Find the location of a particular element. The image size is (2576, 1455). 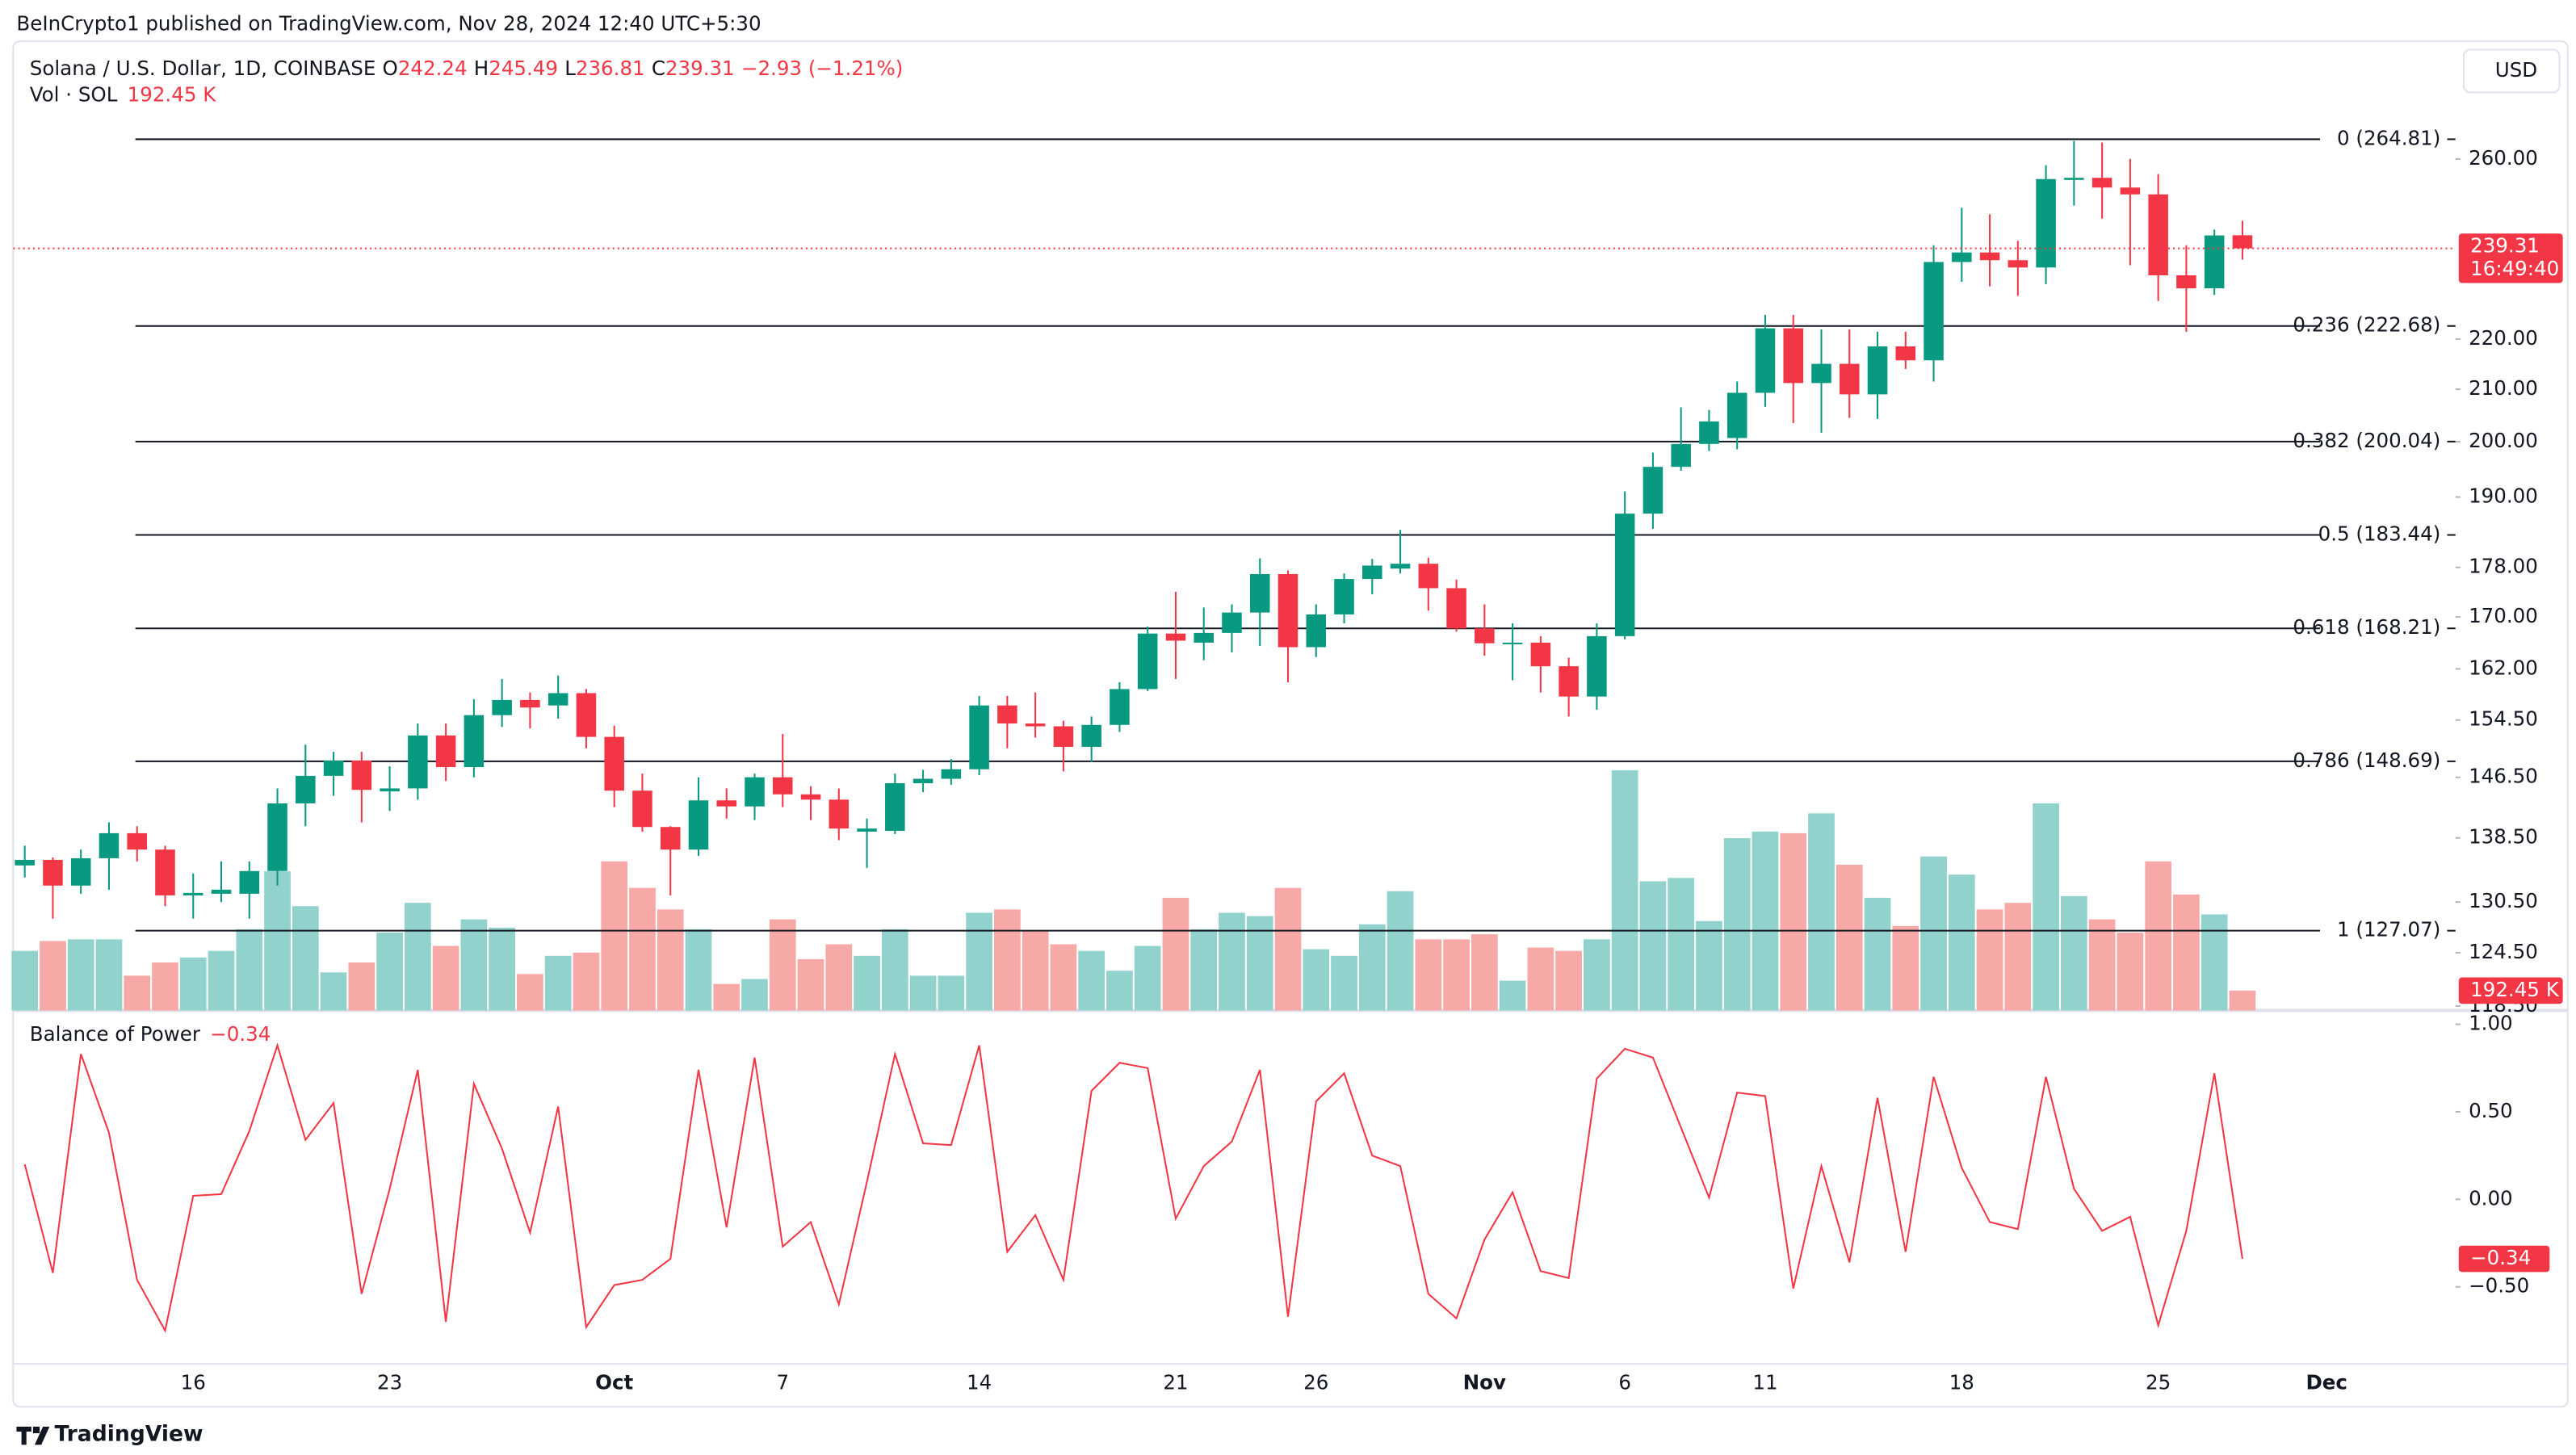

x-tick-label: 7 is located at coordinates (782, 1382).